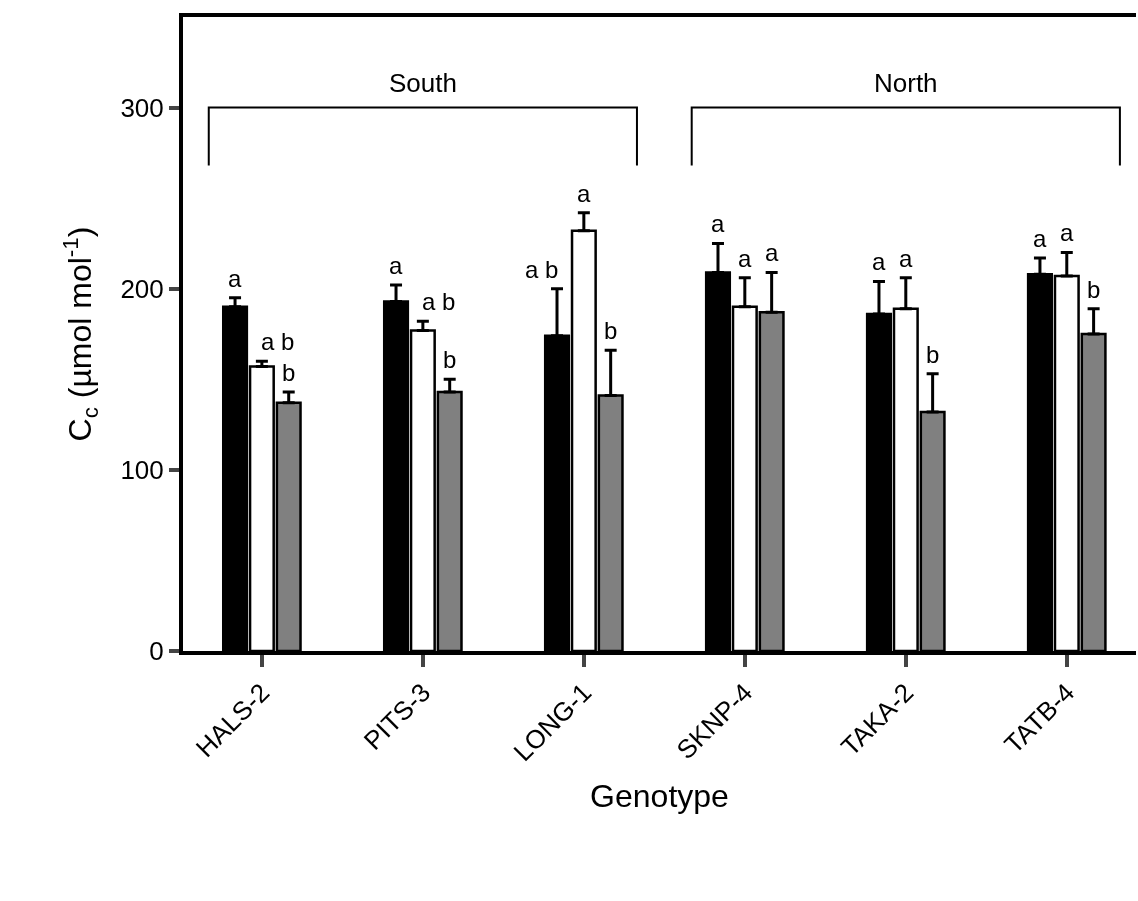 This screenshot has width=1138, height=901. I want to click on x-axis-title: Genotype, so click(659, 796).